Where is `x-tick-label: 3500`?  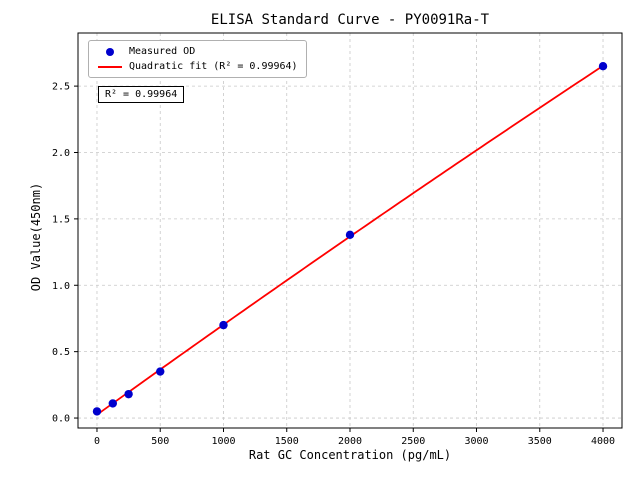
x-tick-label: 3500 is located at coordinates (540, 441).